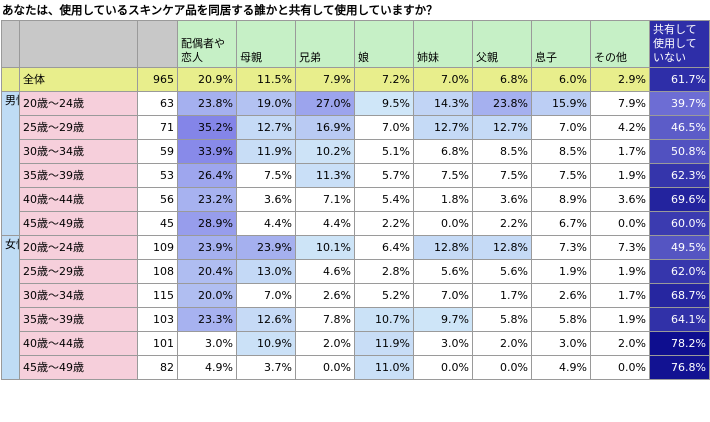 This screenshot has height=422, width=710. I want to click on data-cell: 12.8%, so click(502, 247).